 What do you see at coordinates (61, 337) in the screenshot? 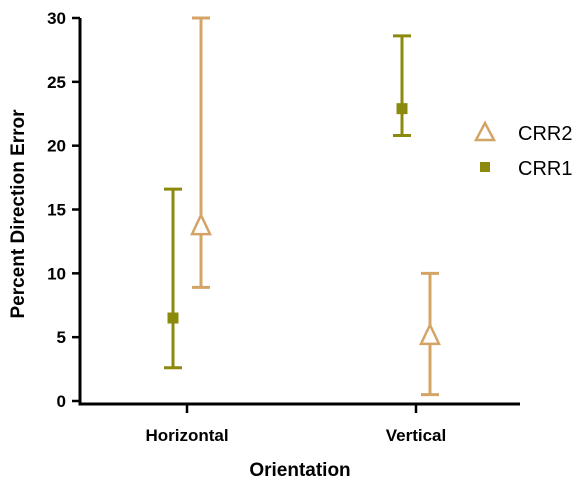
I see `y-tick-label-1: 5` at bounding box center [61, 337].